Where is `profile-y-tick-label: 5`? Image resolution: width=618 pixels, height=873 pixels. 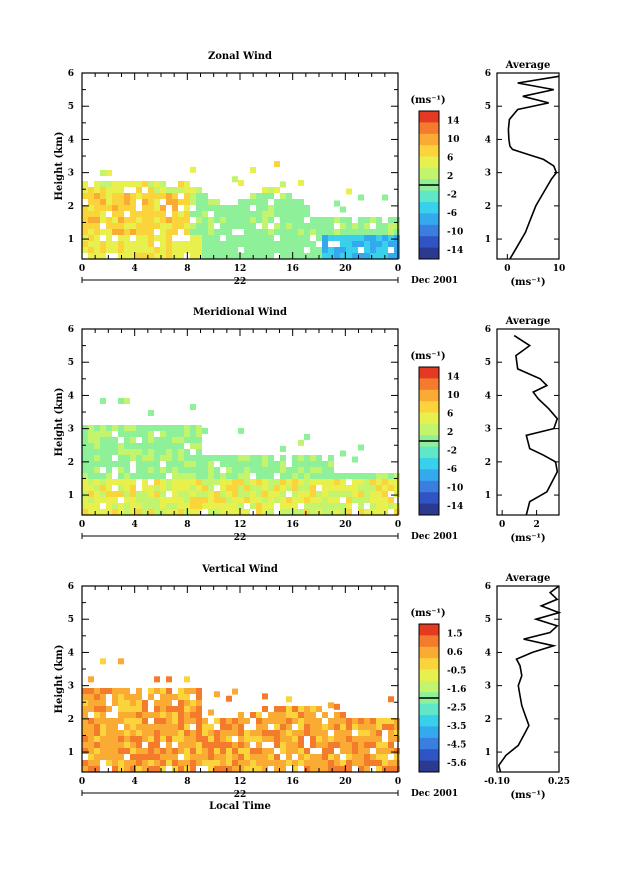 profile-y-tick-label: 5 is located at coordinates (488, 107).